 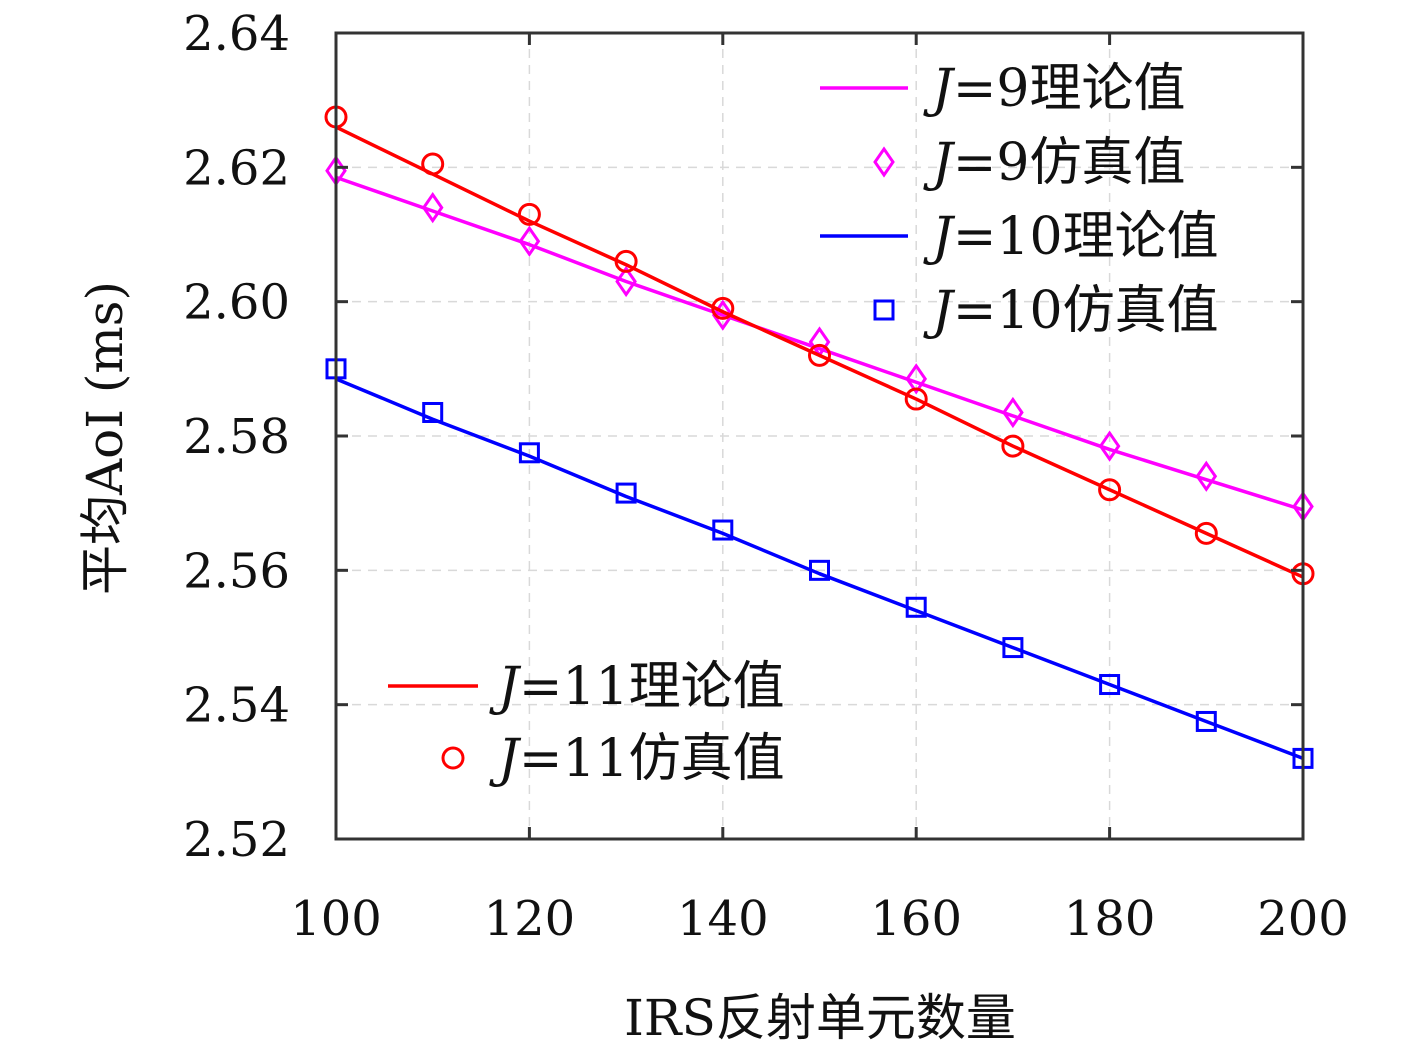 What do you see at coordinates (1303, 919) in the screenshot?
I see `x-tick-label: 200` at bounding box center [1303, 919].